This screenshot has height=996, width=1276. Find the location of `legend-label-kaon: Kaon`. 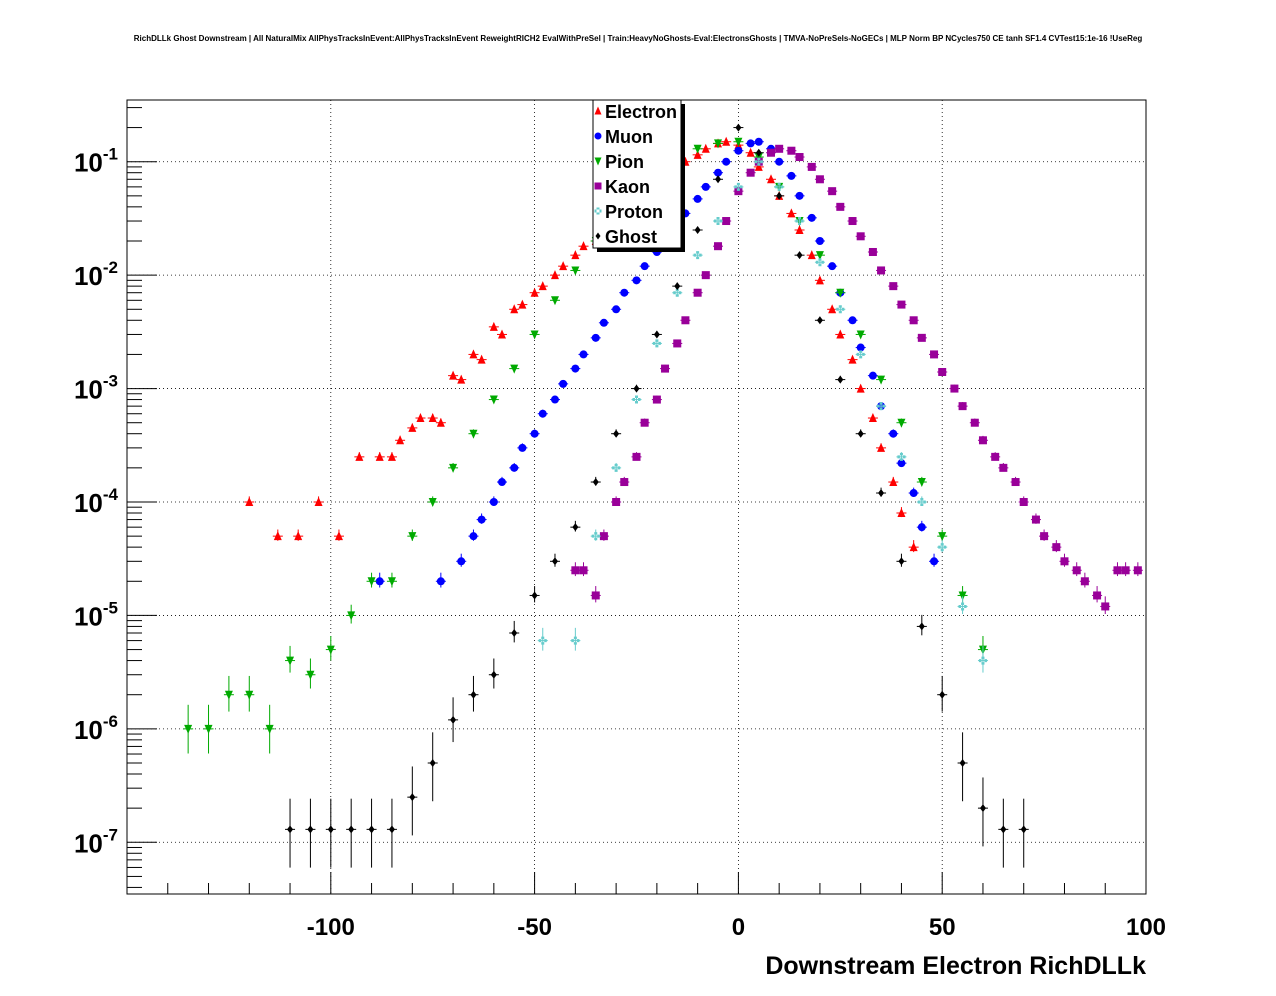

legend-label-kaon: Kaon is located at coordinates (627, 187).